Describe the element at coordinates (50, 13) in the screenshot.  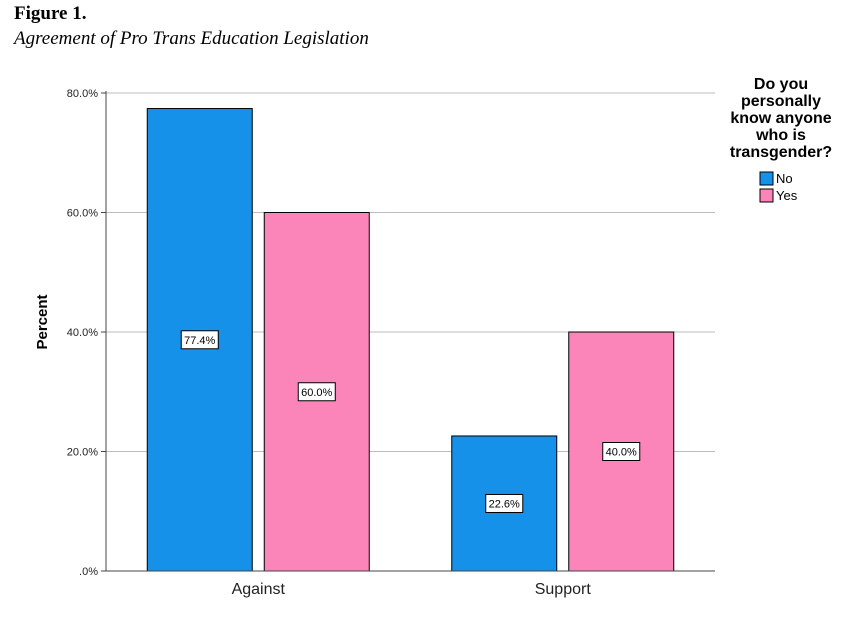
I see `figure-label: Figure 1.` at that location.